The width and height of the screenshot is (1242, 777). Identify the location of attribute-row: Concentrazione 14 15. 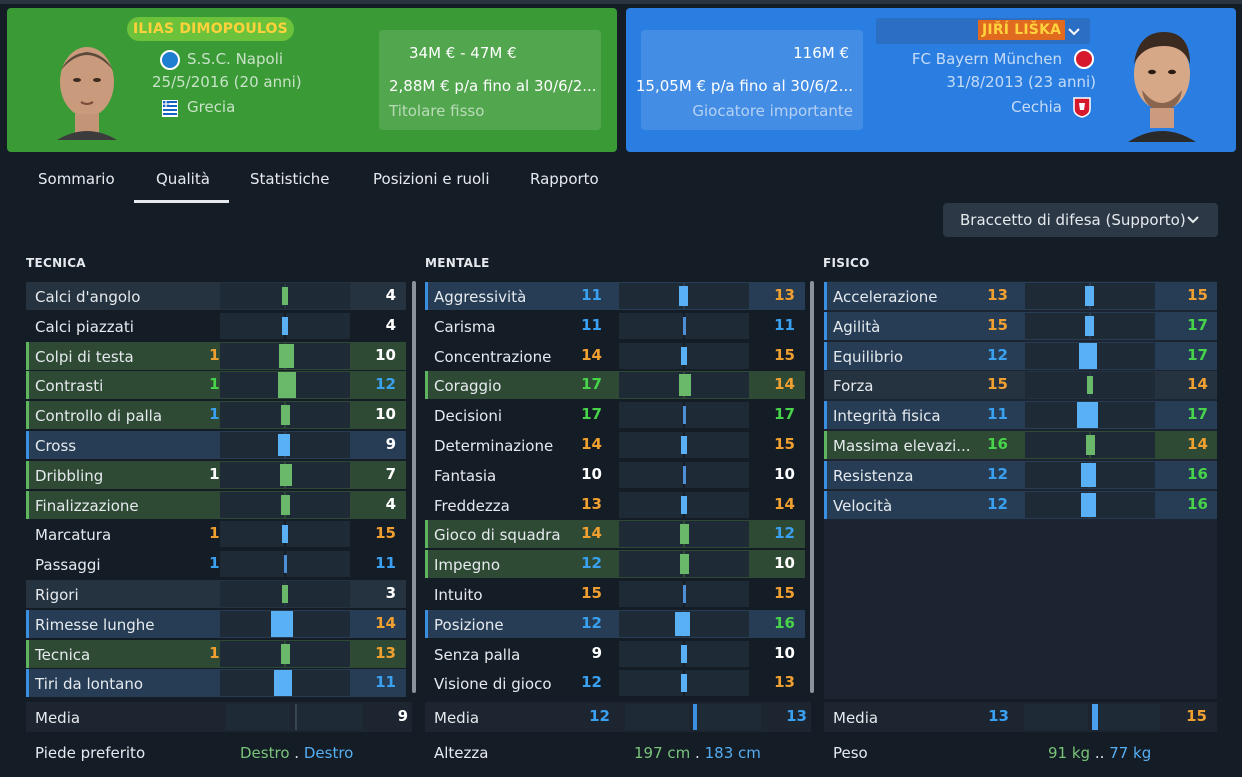
(615, 356).